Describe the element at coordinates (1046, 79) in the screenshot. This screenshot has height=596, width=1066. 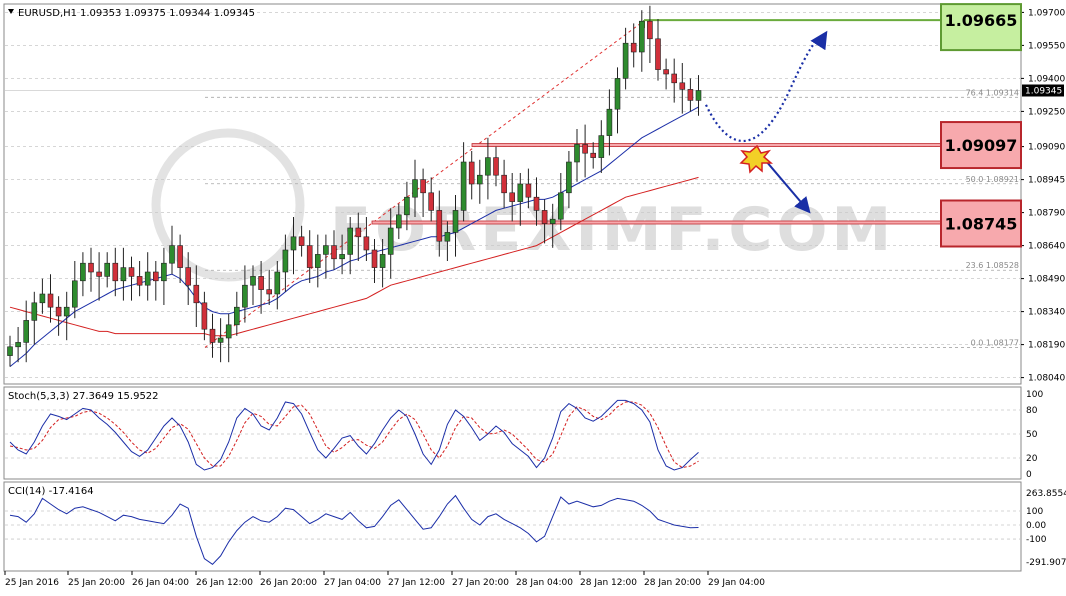
I see `price-tick-label: 1.09400` at that location.